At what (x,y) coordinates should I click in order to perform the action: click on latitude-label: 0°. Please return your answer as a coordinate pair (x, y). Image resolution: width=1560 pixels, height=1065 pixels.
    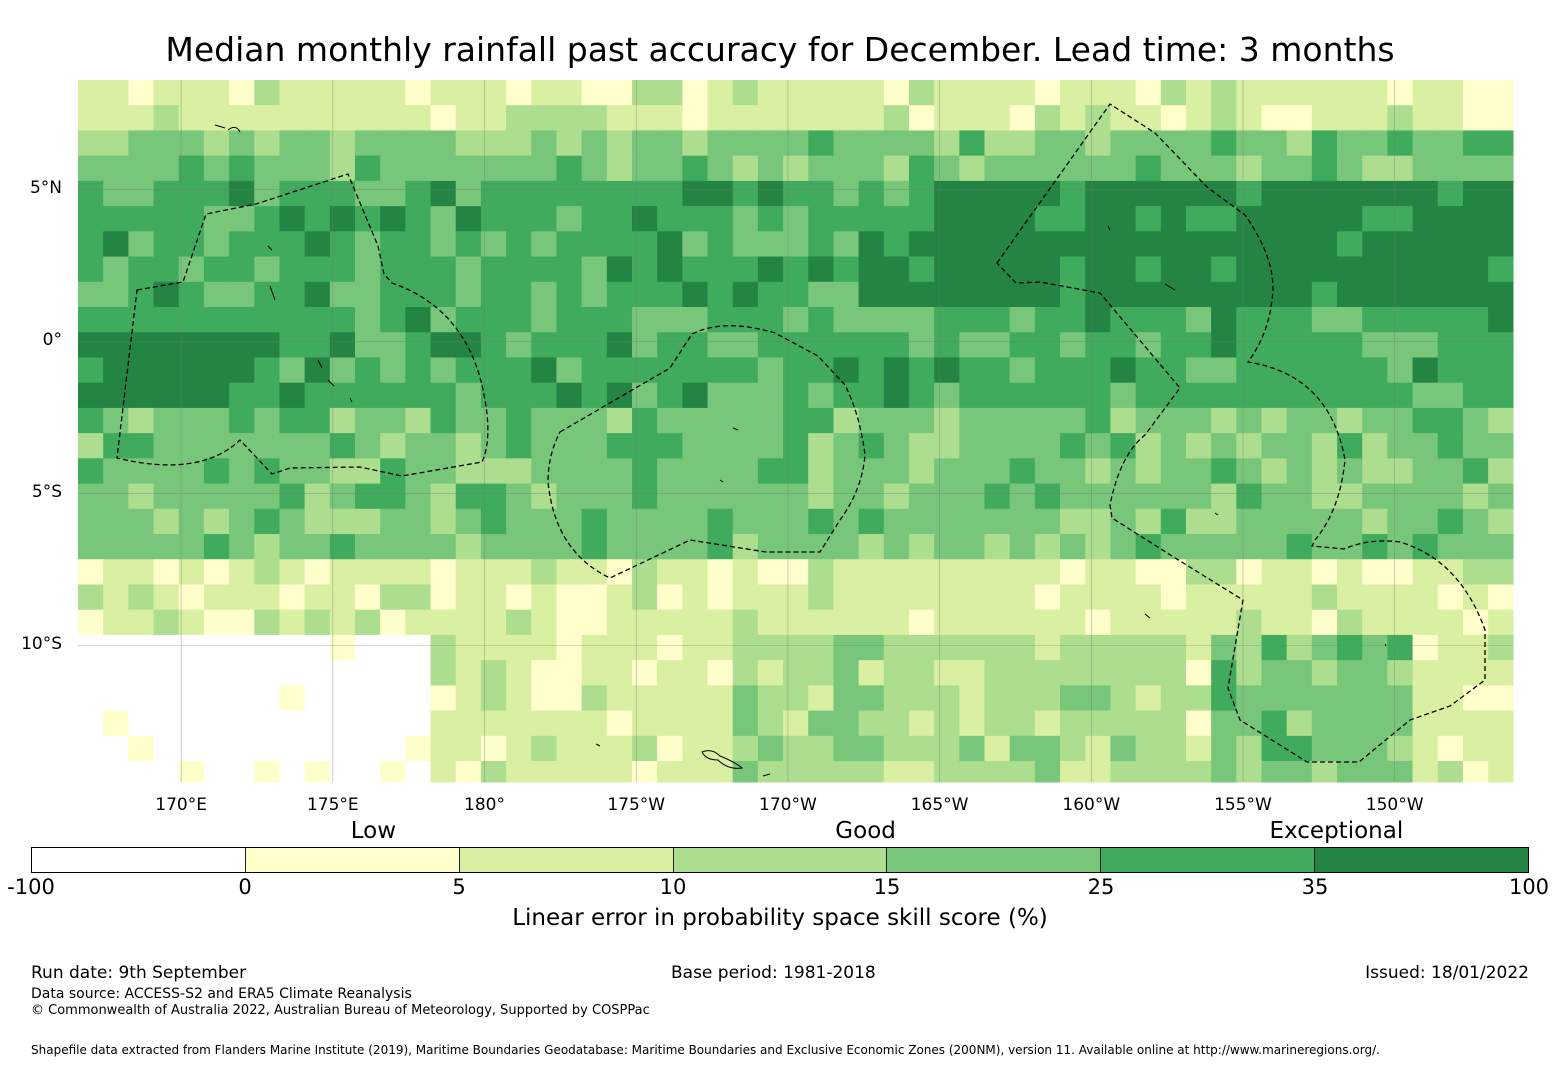
    Looking at the image, I should click on (52, 340).